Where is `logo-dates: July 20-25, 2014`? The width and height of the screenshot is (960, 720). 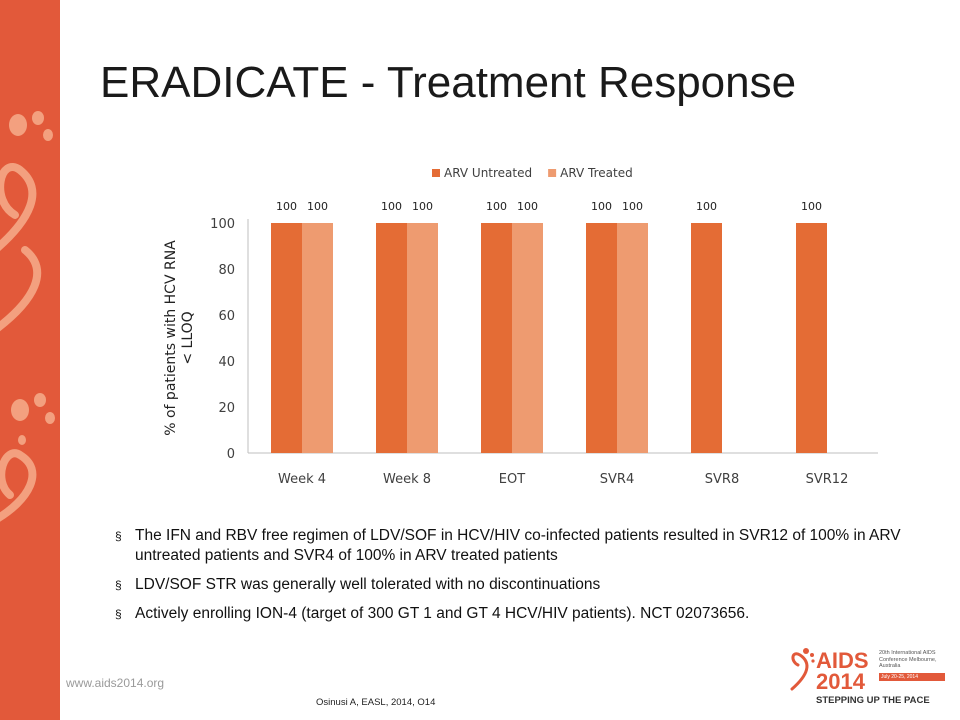 logo-dates: July 20-25, 2014 is located at coordinates (912, 677).